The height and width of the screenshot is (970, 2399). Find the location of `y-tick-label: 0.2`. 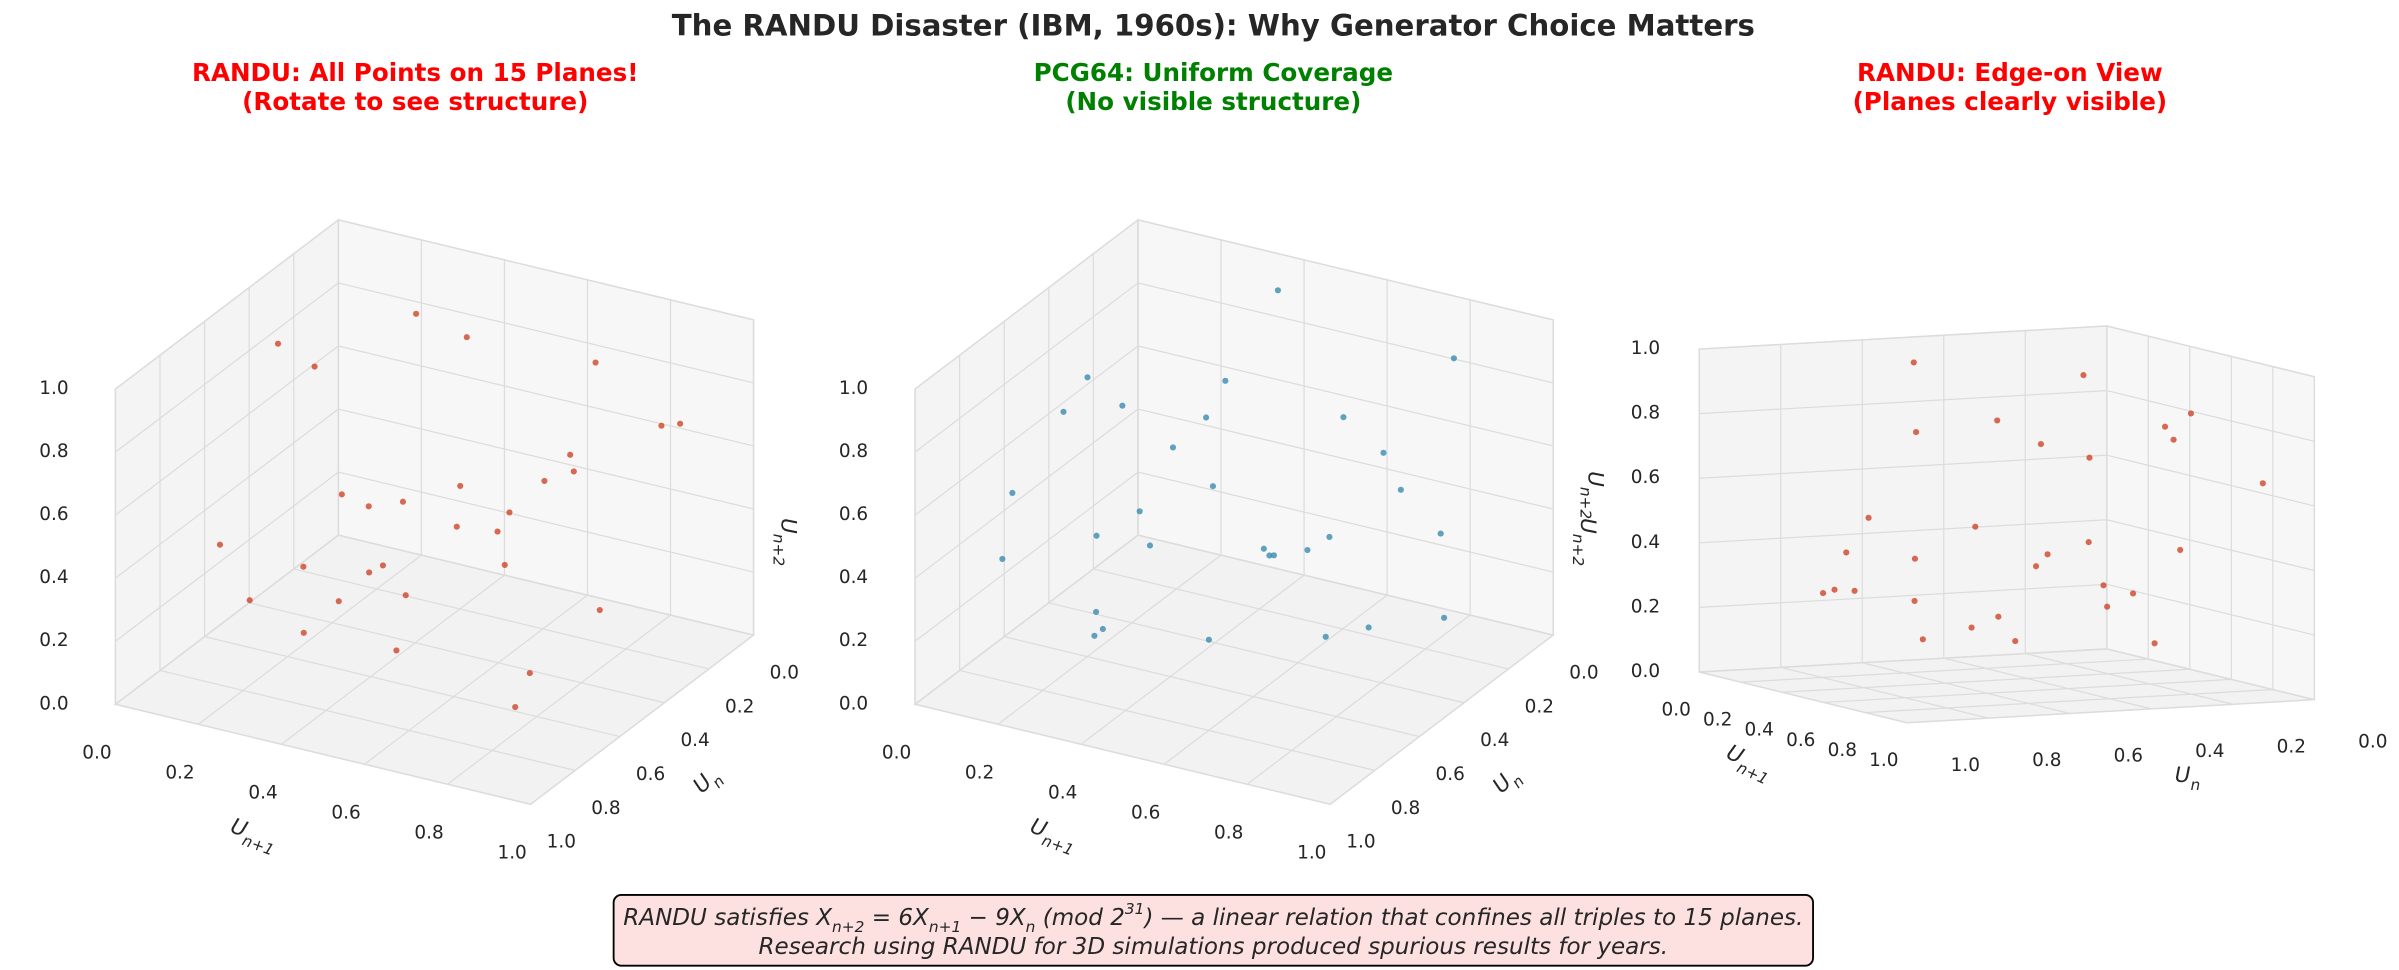

y-tick-label: 0.2 is located at coordinates (1539, 706).